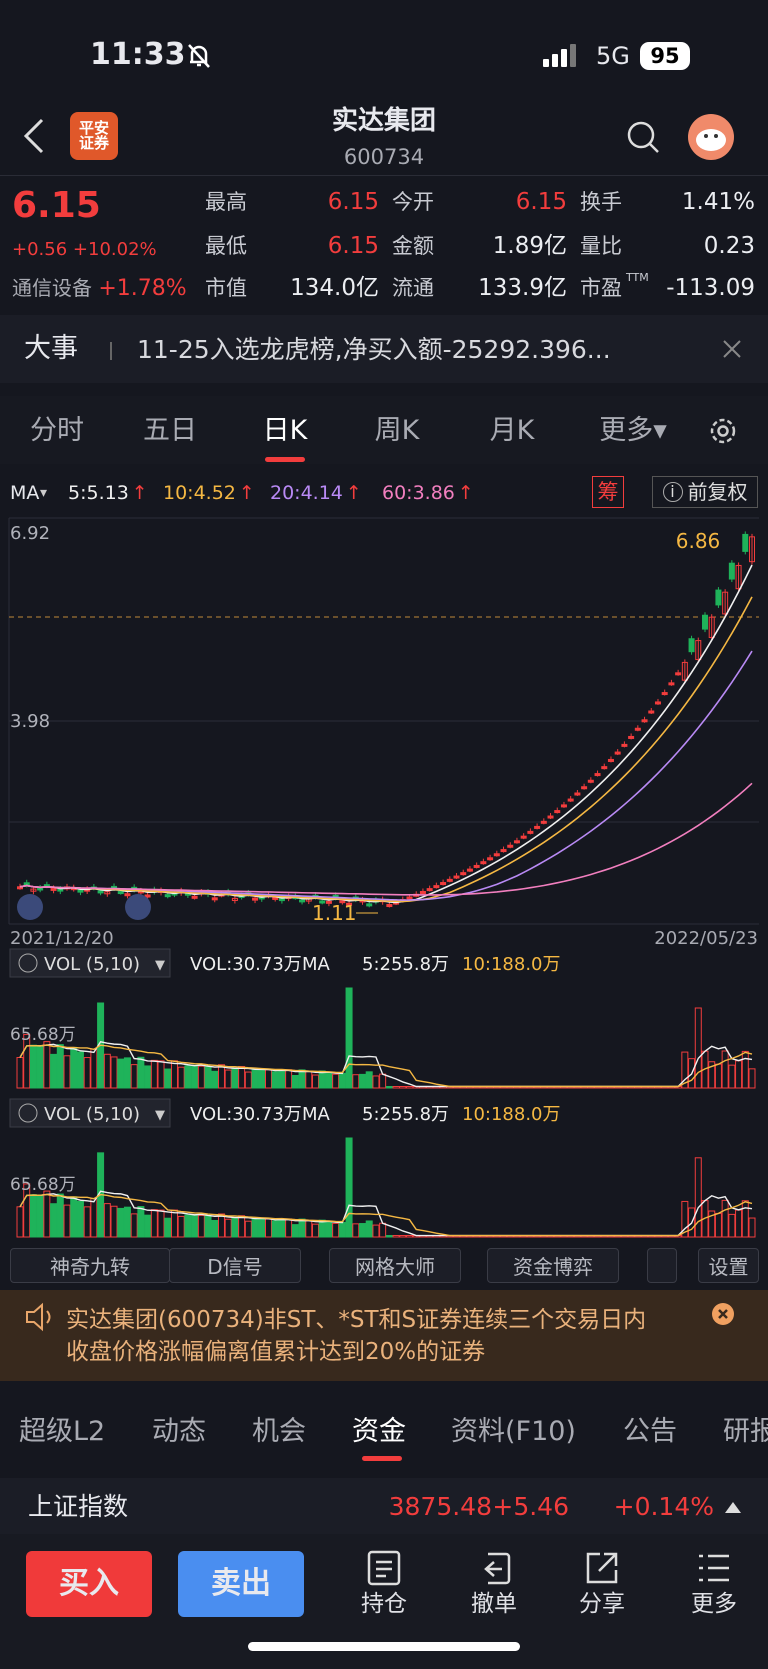 This screenshot has width=768, height=1669. What do you see at coordinates (745, 1431) in the screenshot?
I see `section-tab: 研报` at bounding box center [745, 1431].